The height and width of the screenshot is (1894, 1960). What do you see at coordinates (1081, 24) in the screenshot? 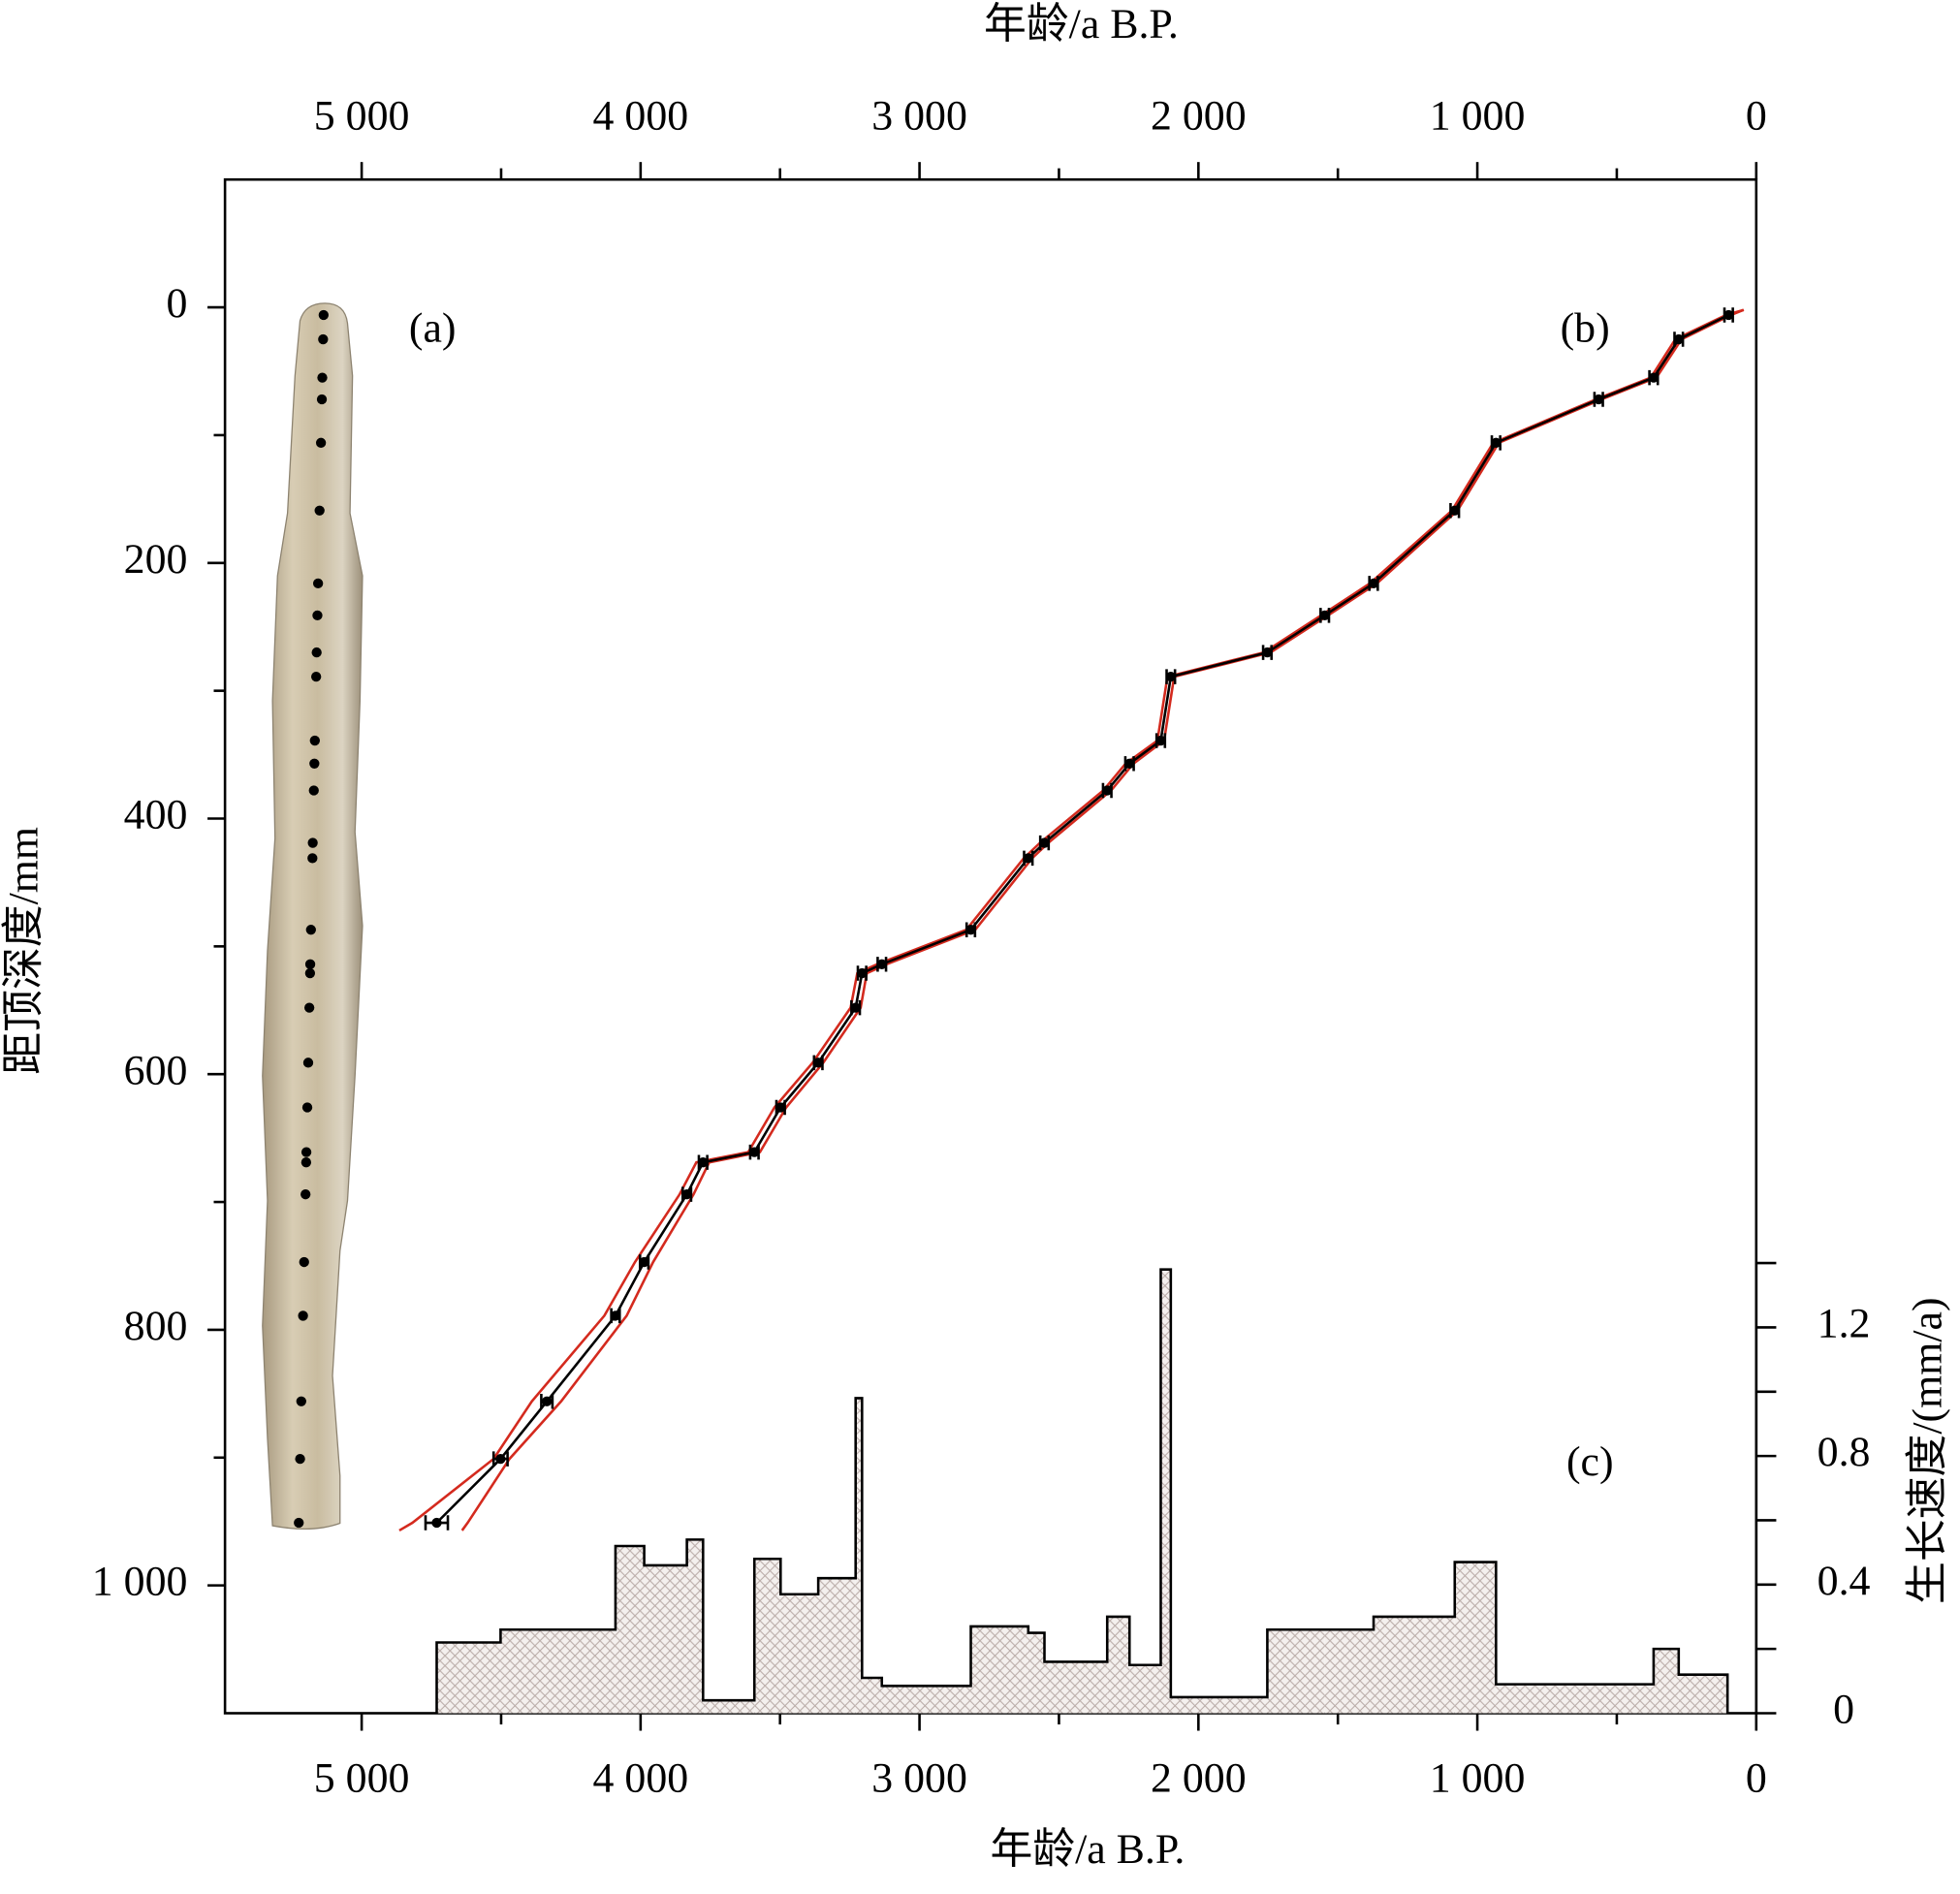
I see `x-axis-title-top: 年龄/a B.P.` at bounding box center [1081, 24].